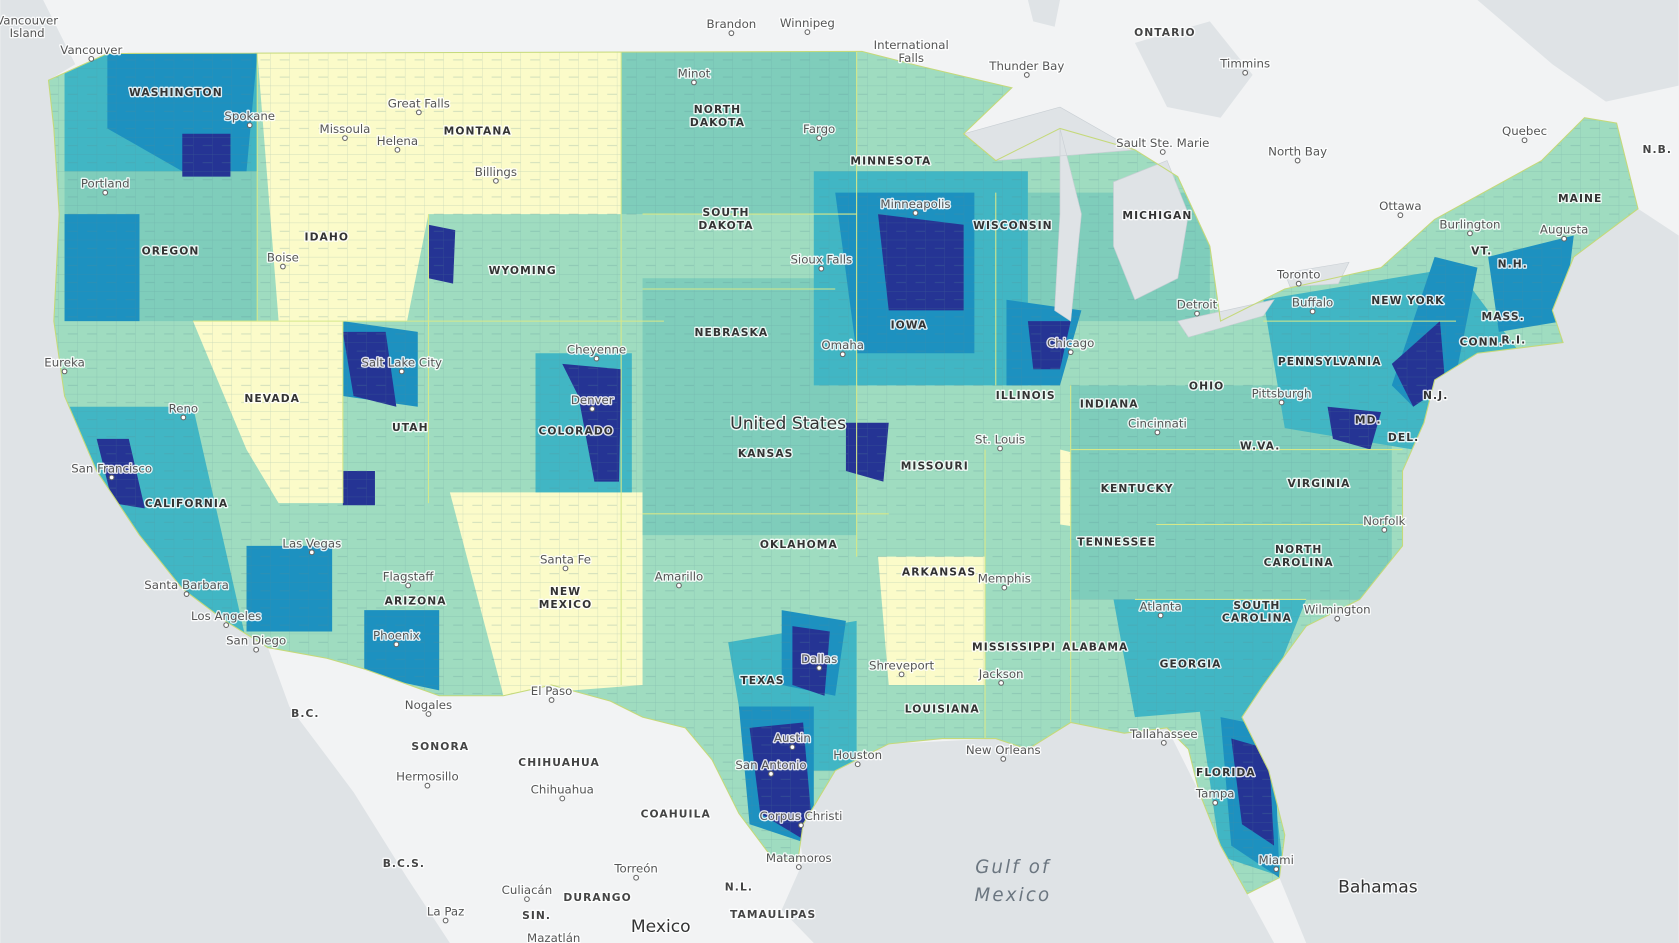 This screenshot has height=943, width=1679. I want to click on city-label: Fargo, so click(819, 129).